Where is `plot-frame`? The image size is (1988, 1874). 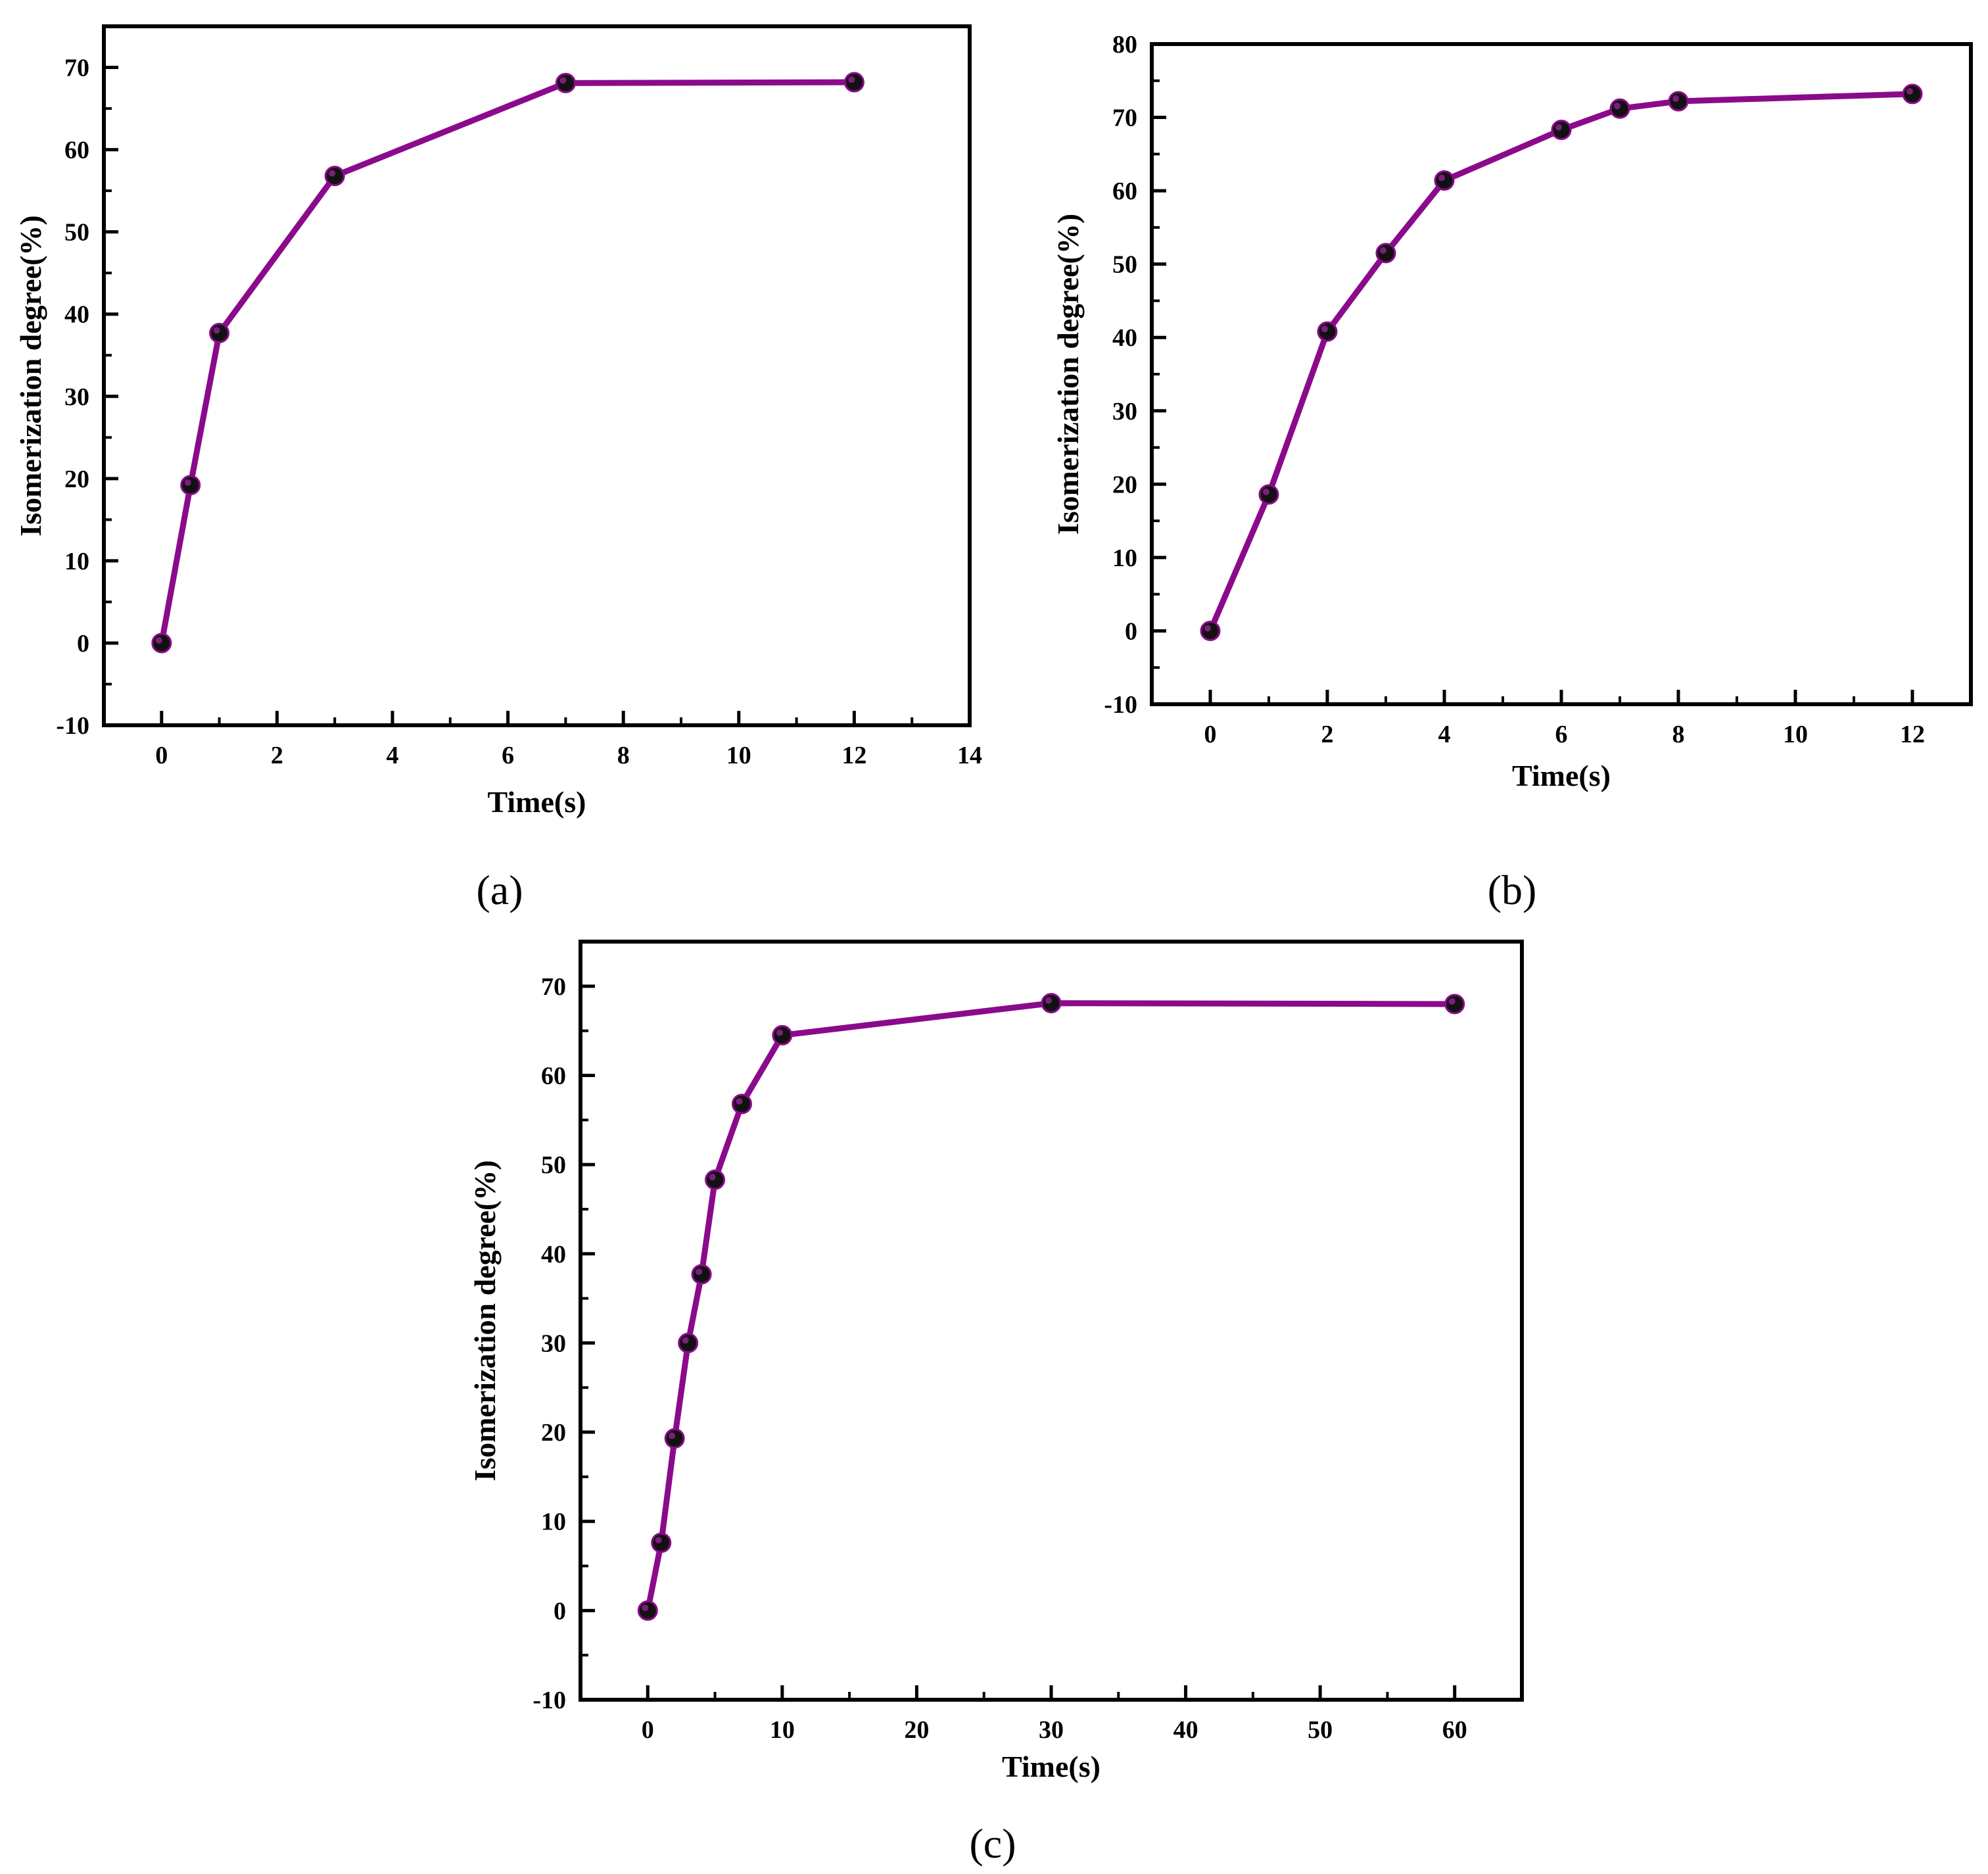 plot-frame is located at coordinates (1561, 374).